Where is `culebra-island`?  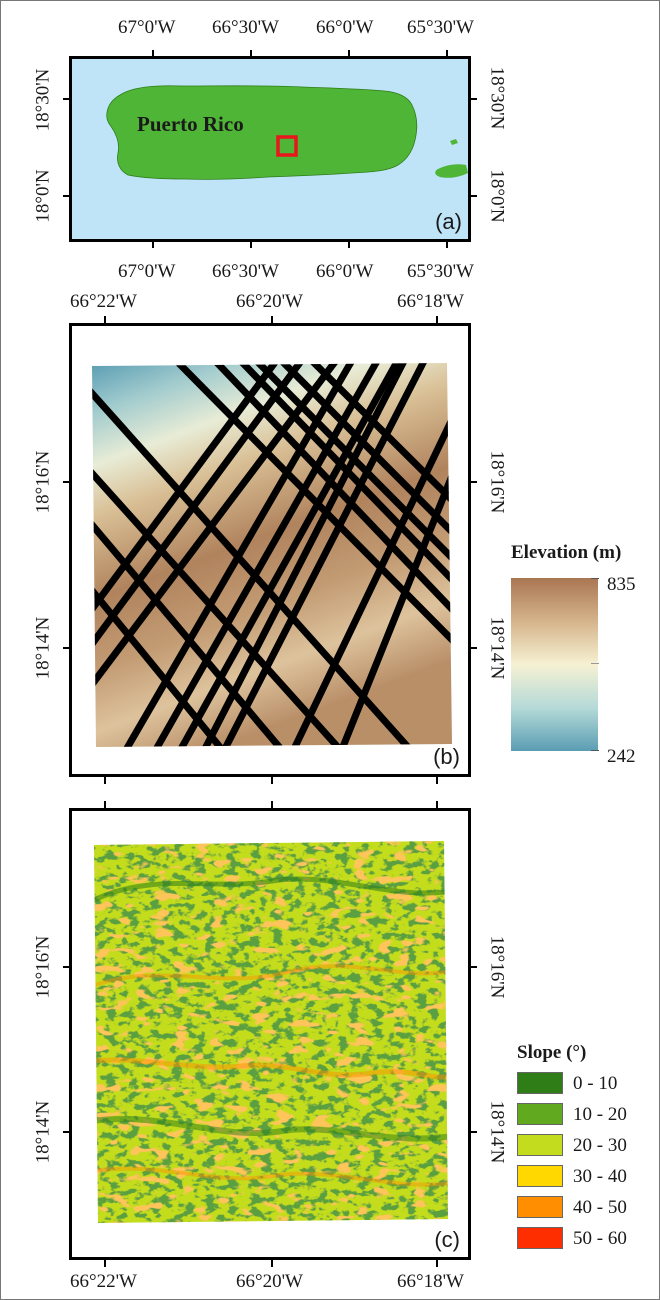 culebra-island is located at coordinates (454, 142).